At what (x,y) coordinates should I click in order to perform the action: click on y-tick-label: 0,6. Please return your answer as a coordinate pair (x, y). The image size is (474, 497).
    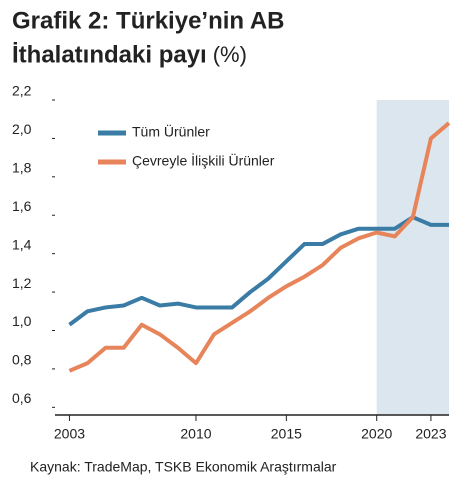
    Looking at the image, I should click on (22, 398).